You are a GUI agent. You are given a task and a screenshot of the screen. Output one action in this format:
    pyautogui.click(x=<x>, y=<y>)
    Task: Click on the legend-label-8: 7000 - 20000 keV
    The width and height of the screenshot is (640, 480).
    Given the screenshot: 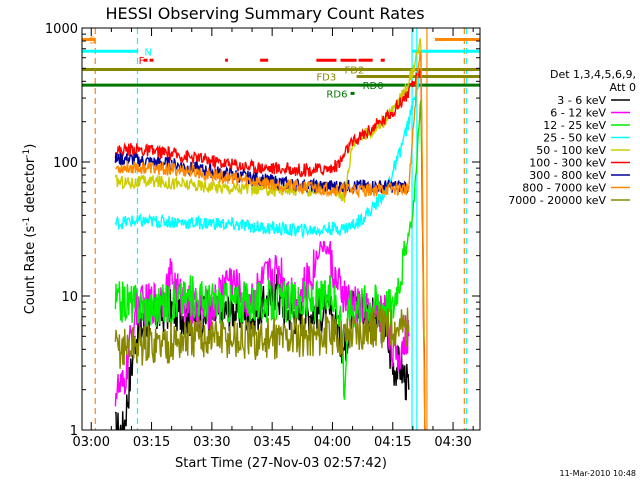 What is the action you would take?
    pyautogui.click(x=557, y=200)
    